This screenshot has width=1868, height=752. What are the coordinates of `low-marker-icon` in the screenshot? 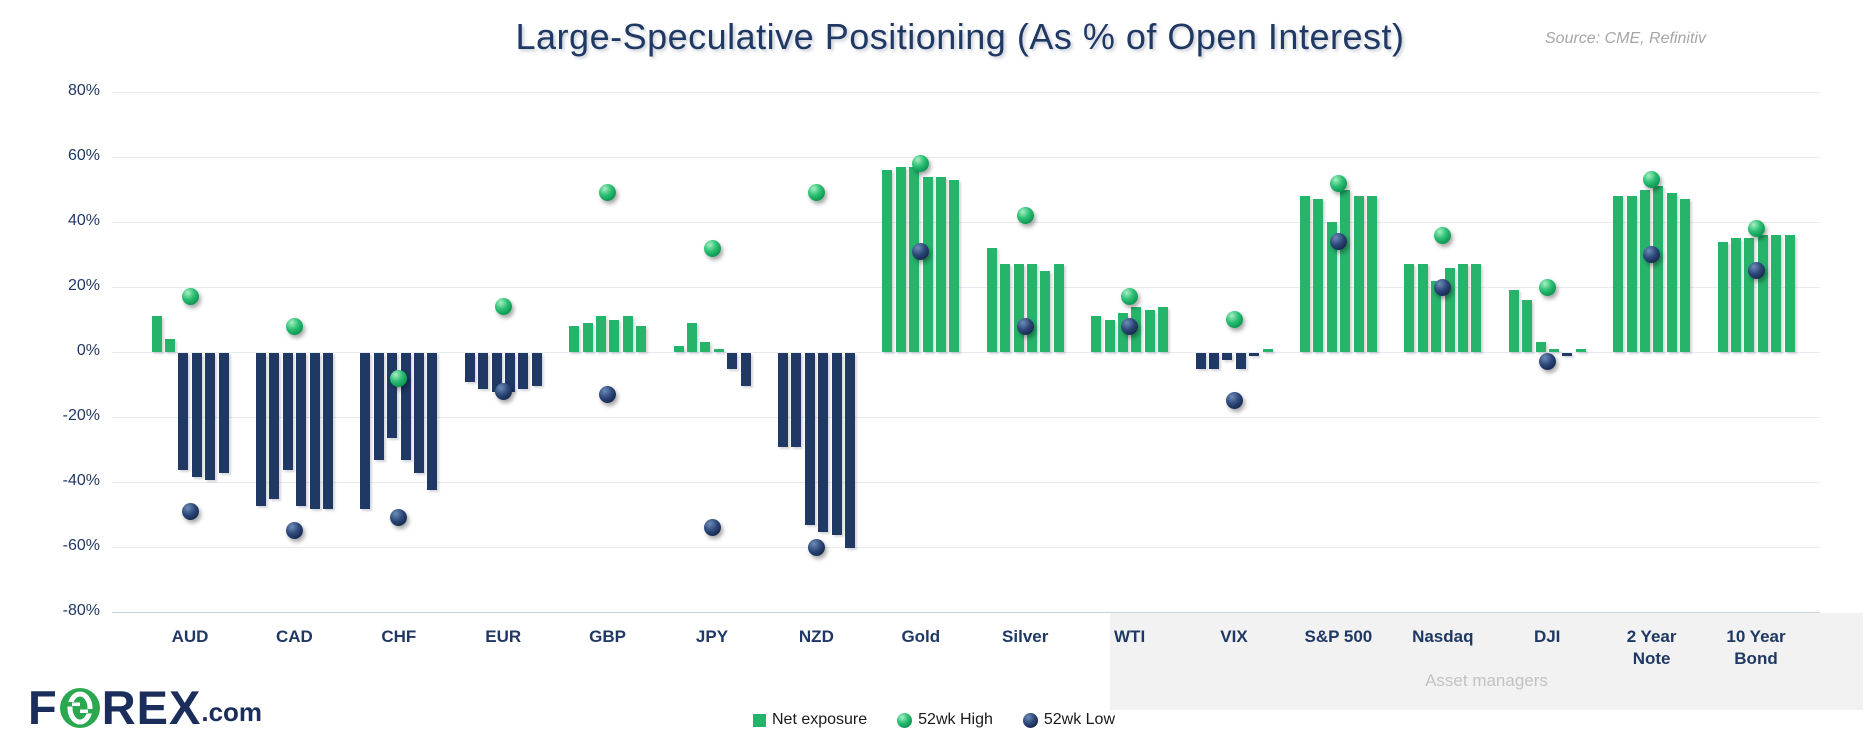 It's located at (1030, 720).